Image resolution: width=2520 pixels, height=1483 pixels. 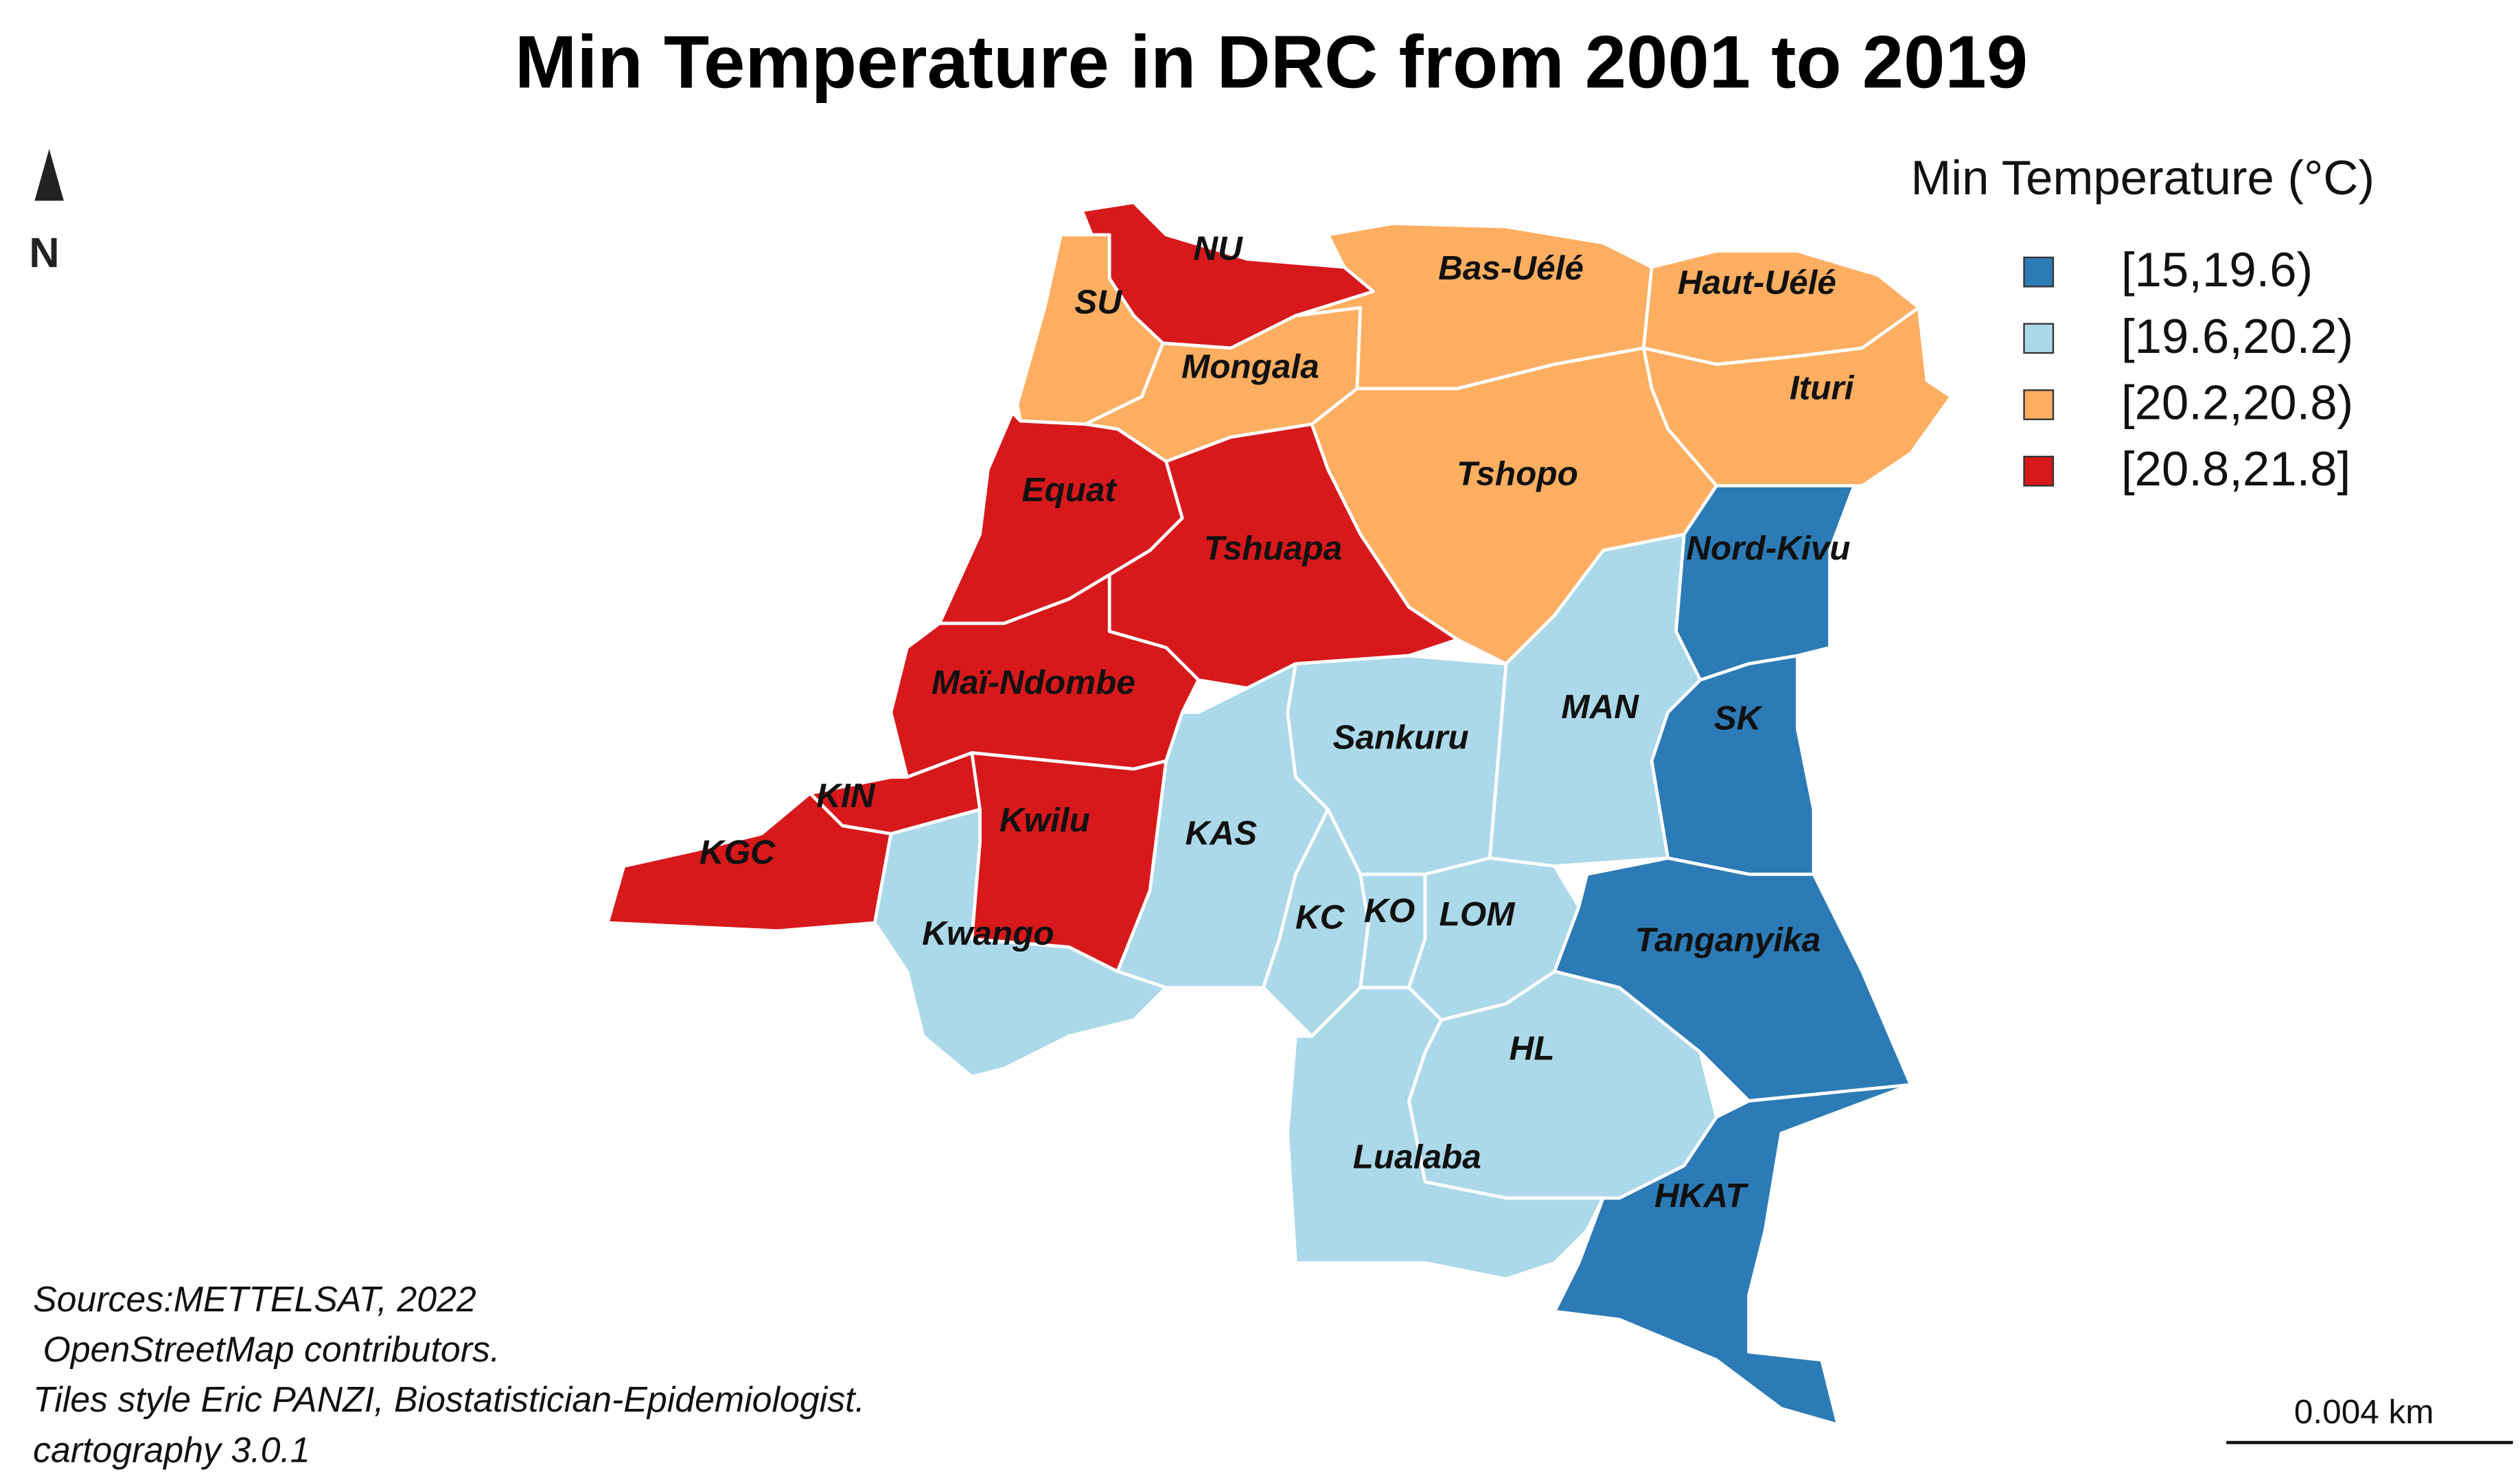 I want to click on legend-label: [19.6,20.2), so click(x=2237, y=336).